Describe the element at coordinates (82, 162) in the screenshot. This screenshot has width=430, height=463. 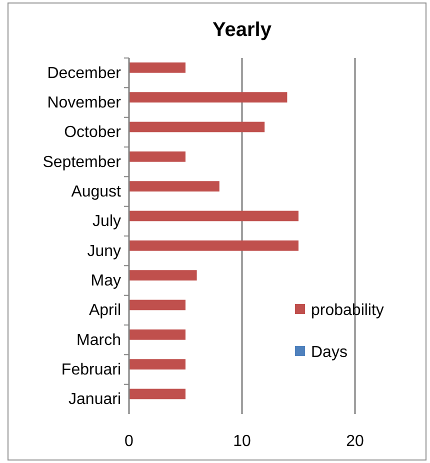
I see `y-tick-label: September` at that location.